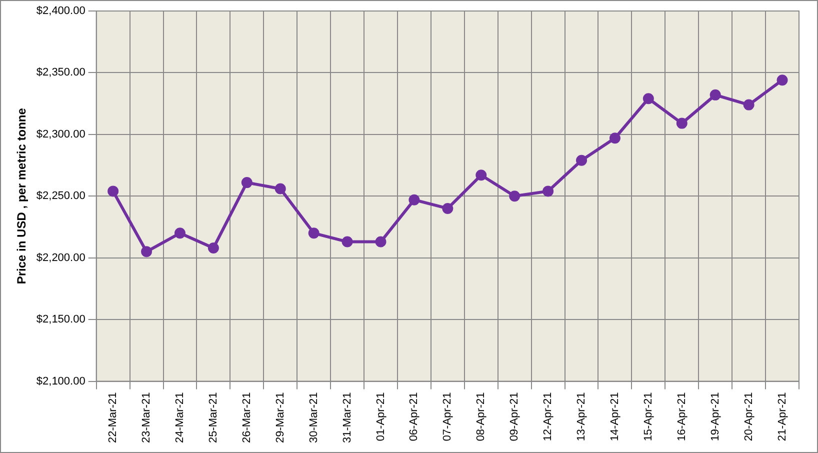  Describe the element at coordinates (615, 417) in the screenshot. I see `x-tick-label: 14-Apr-21` at that location.